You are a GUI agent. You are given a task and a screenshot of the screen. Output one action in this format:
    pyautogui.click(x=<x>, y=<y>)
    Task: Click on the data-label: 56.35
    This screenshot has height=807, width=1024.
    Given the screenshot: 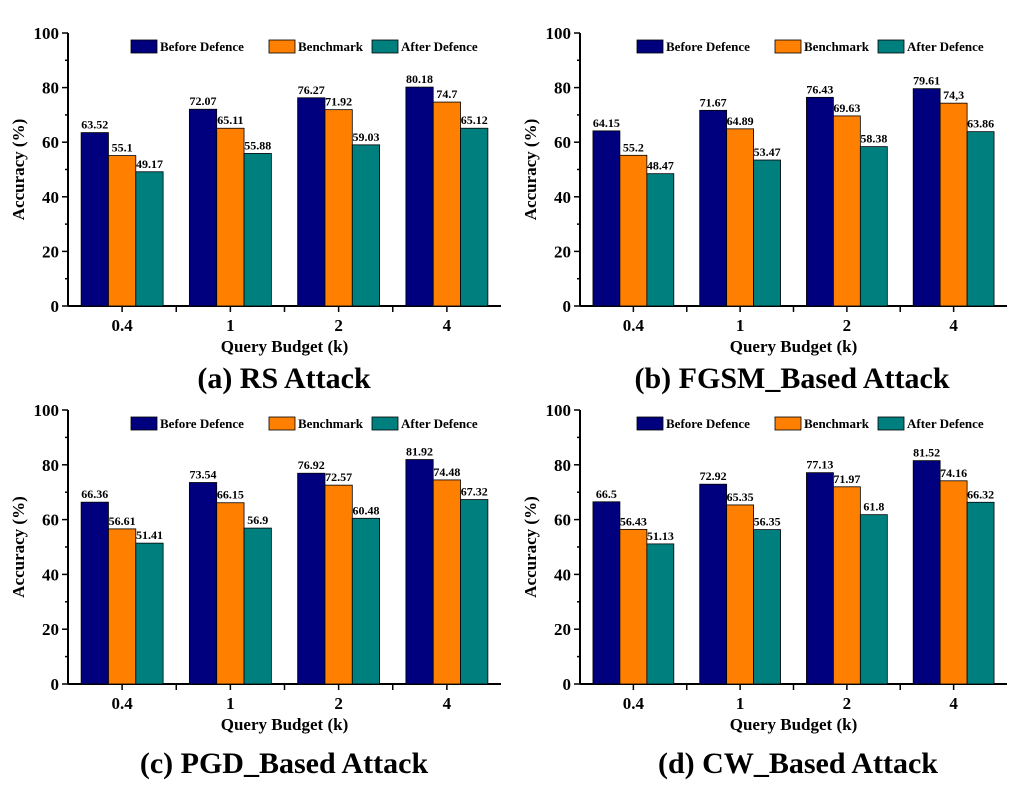 What is the action you would take?
    pyautogui.click(x=767, y=522)
    